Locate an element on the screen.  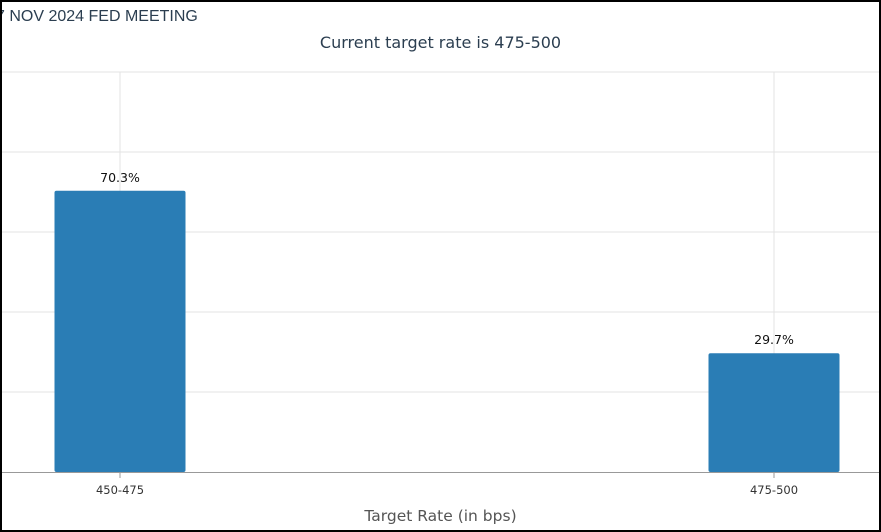
chart-title: Current target rate is 475-500 is located at coordinates (440, 42).